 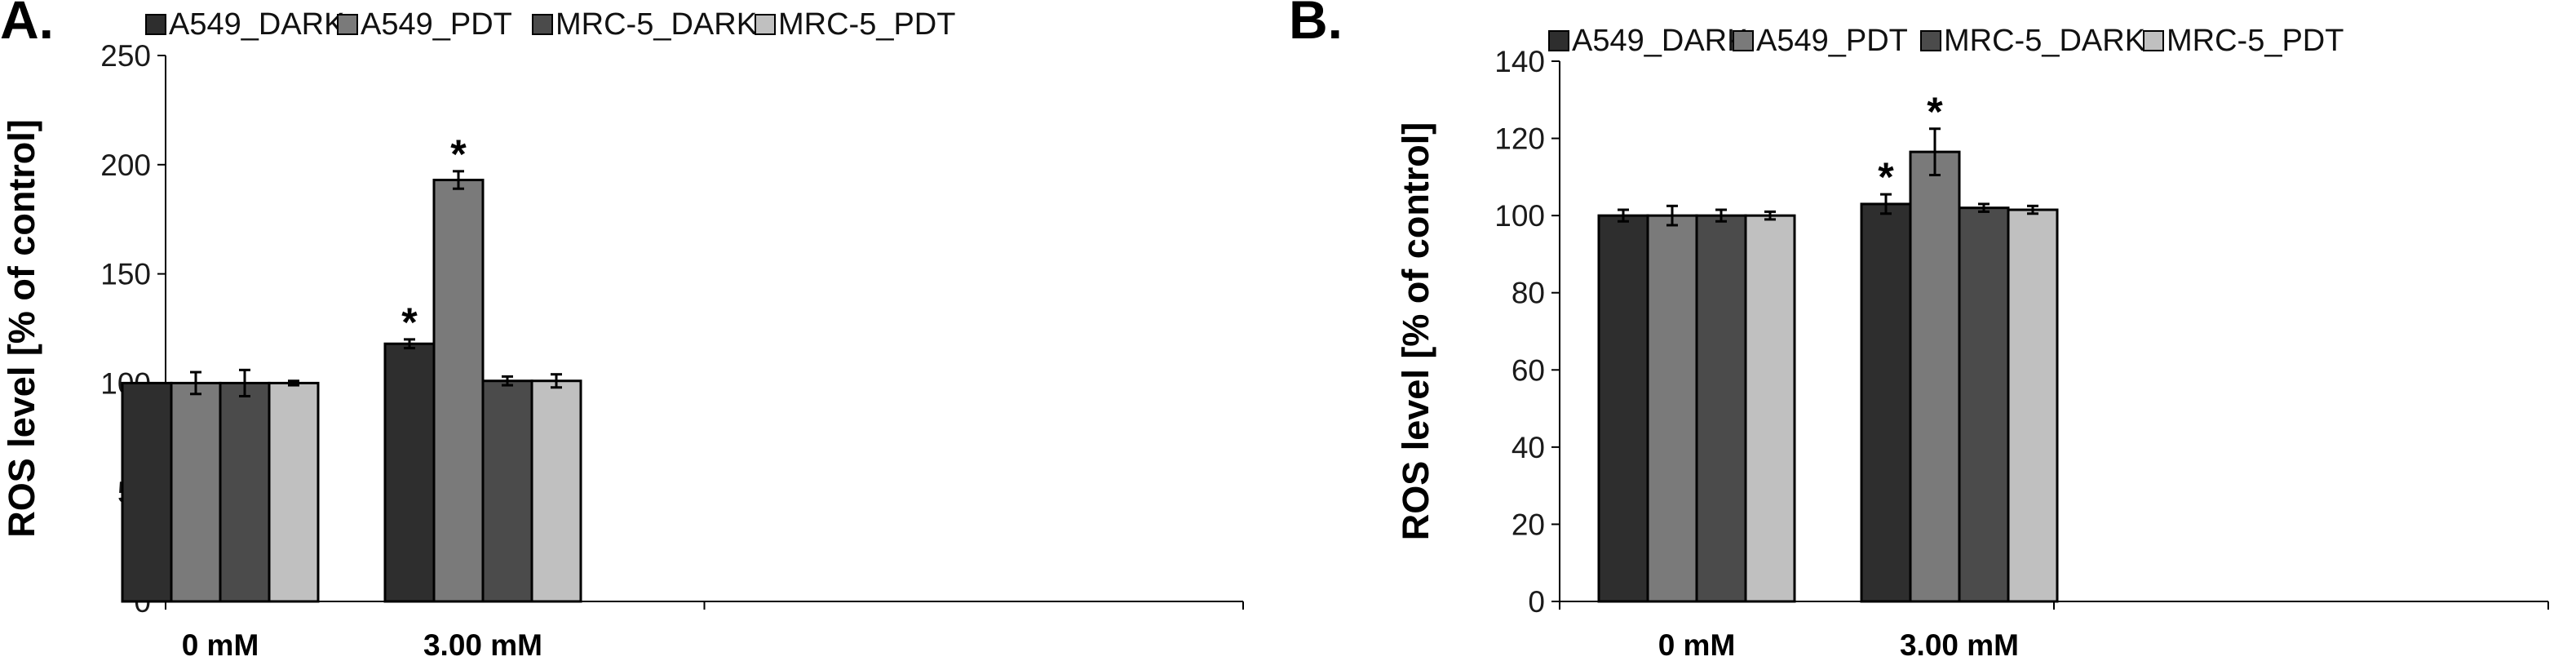 What do you see at coordinates (1528, 293) in the screenshot?
I see `y-tick-label-80: 80` at bounding box center [1528, 293].